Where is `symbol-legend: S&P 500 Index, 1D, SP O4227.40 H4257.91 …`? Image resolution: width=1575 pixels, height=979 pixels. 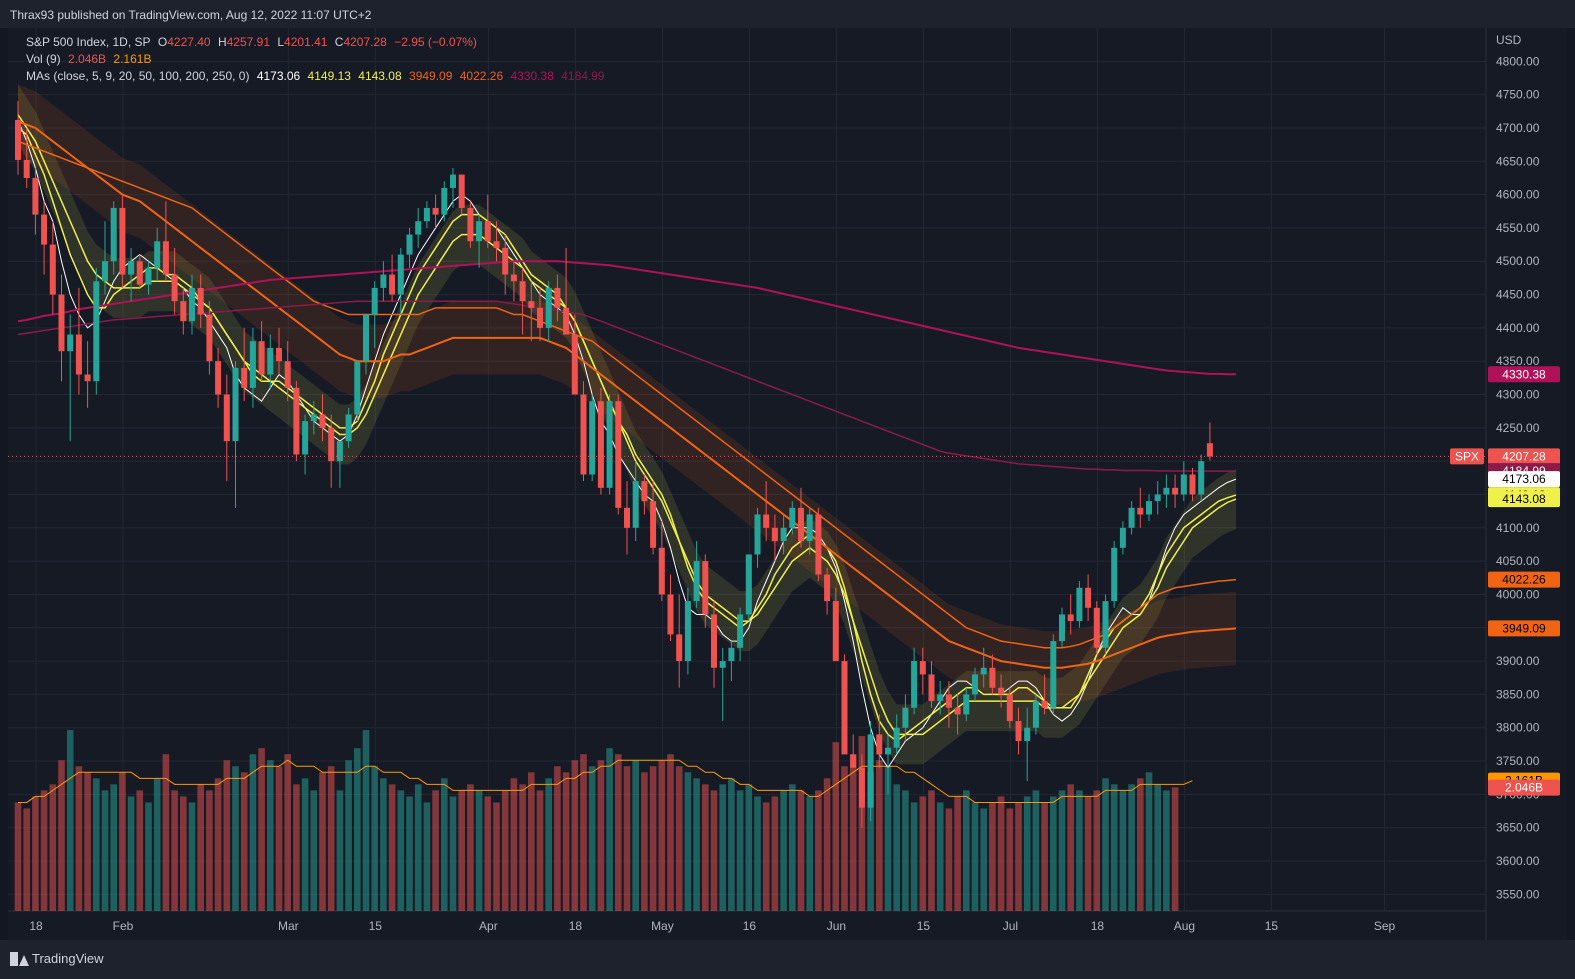 symbol-legend: S&P 500 Index, 1D, SP O4227.40 H4257.91 … is located at coordinates (253, 42).